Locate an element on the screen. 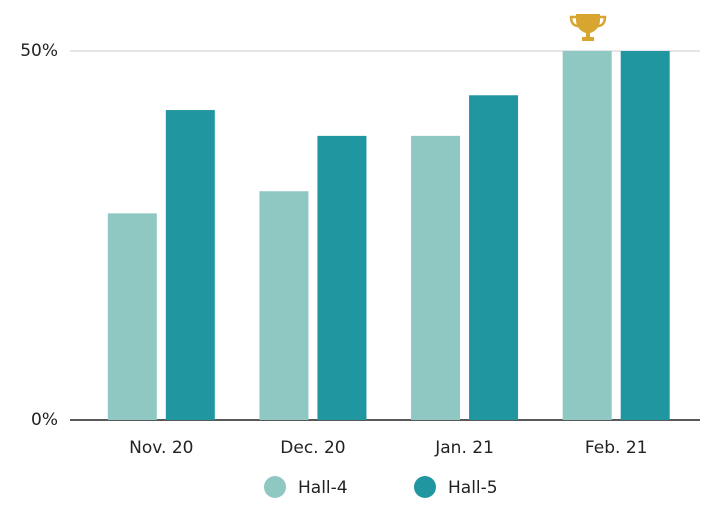 The height and width of the screenshot is (524, 715). x-tick-label: Dec. 20 is located at coordinates (312, 448).